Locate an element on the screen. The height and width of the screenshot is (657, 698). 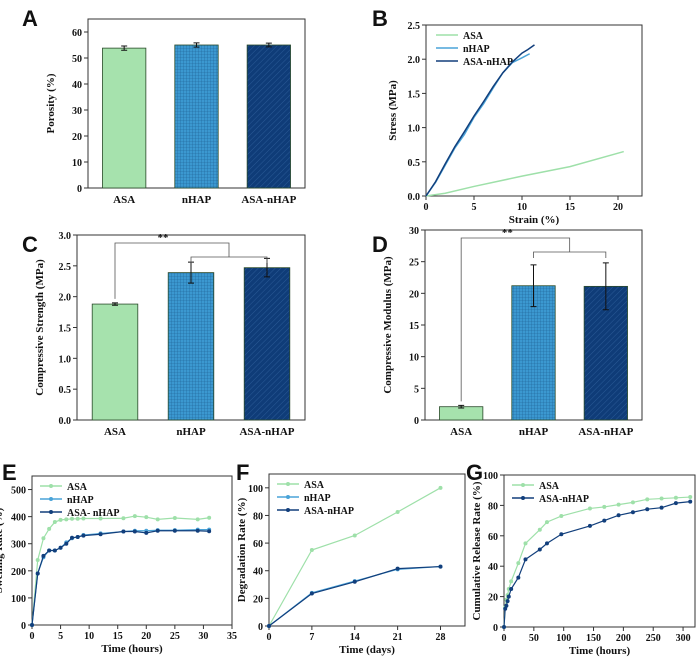
series-line-nhap is located at coordinates (354, 596).